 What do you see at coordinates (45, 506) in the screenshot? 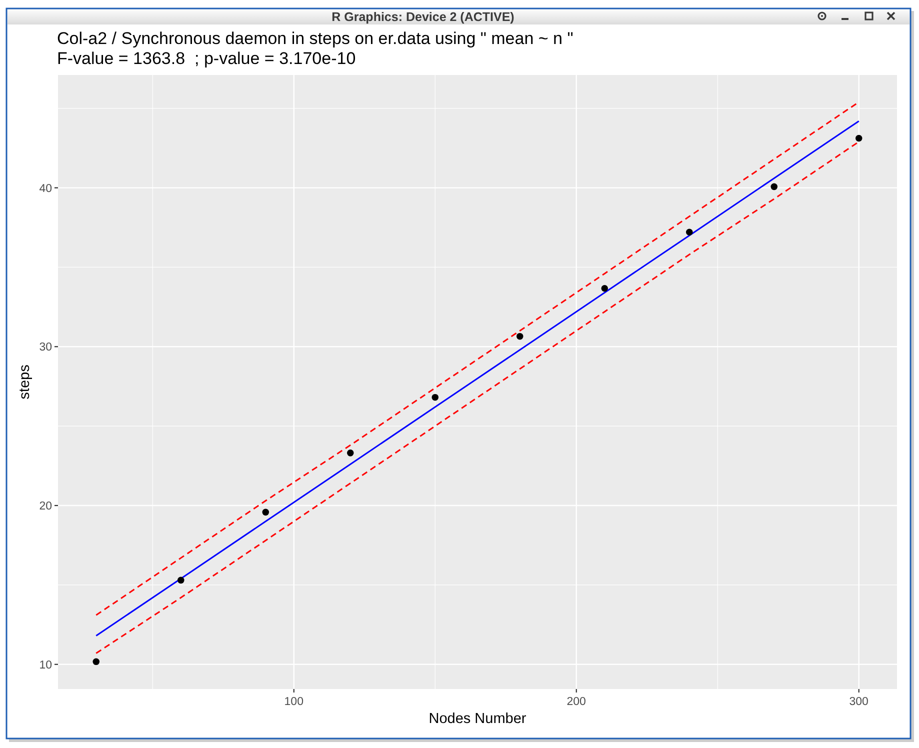
I see `y-tick-label: 20` at bounding box center [45, 506].